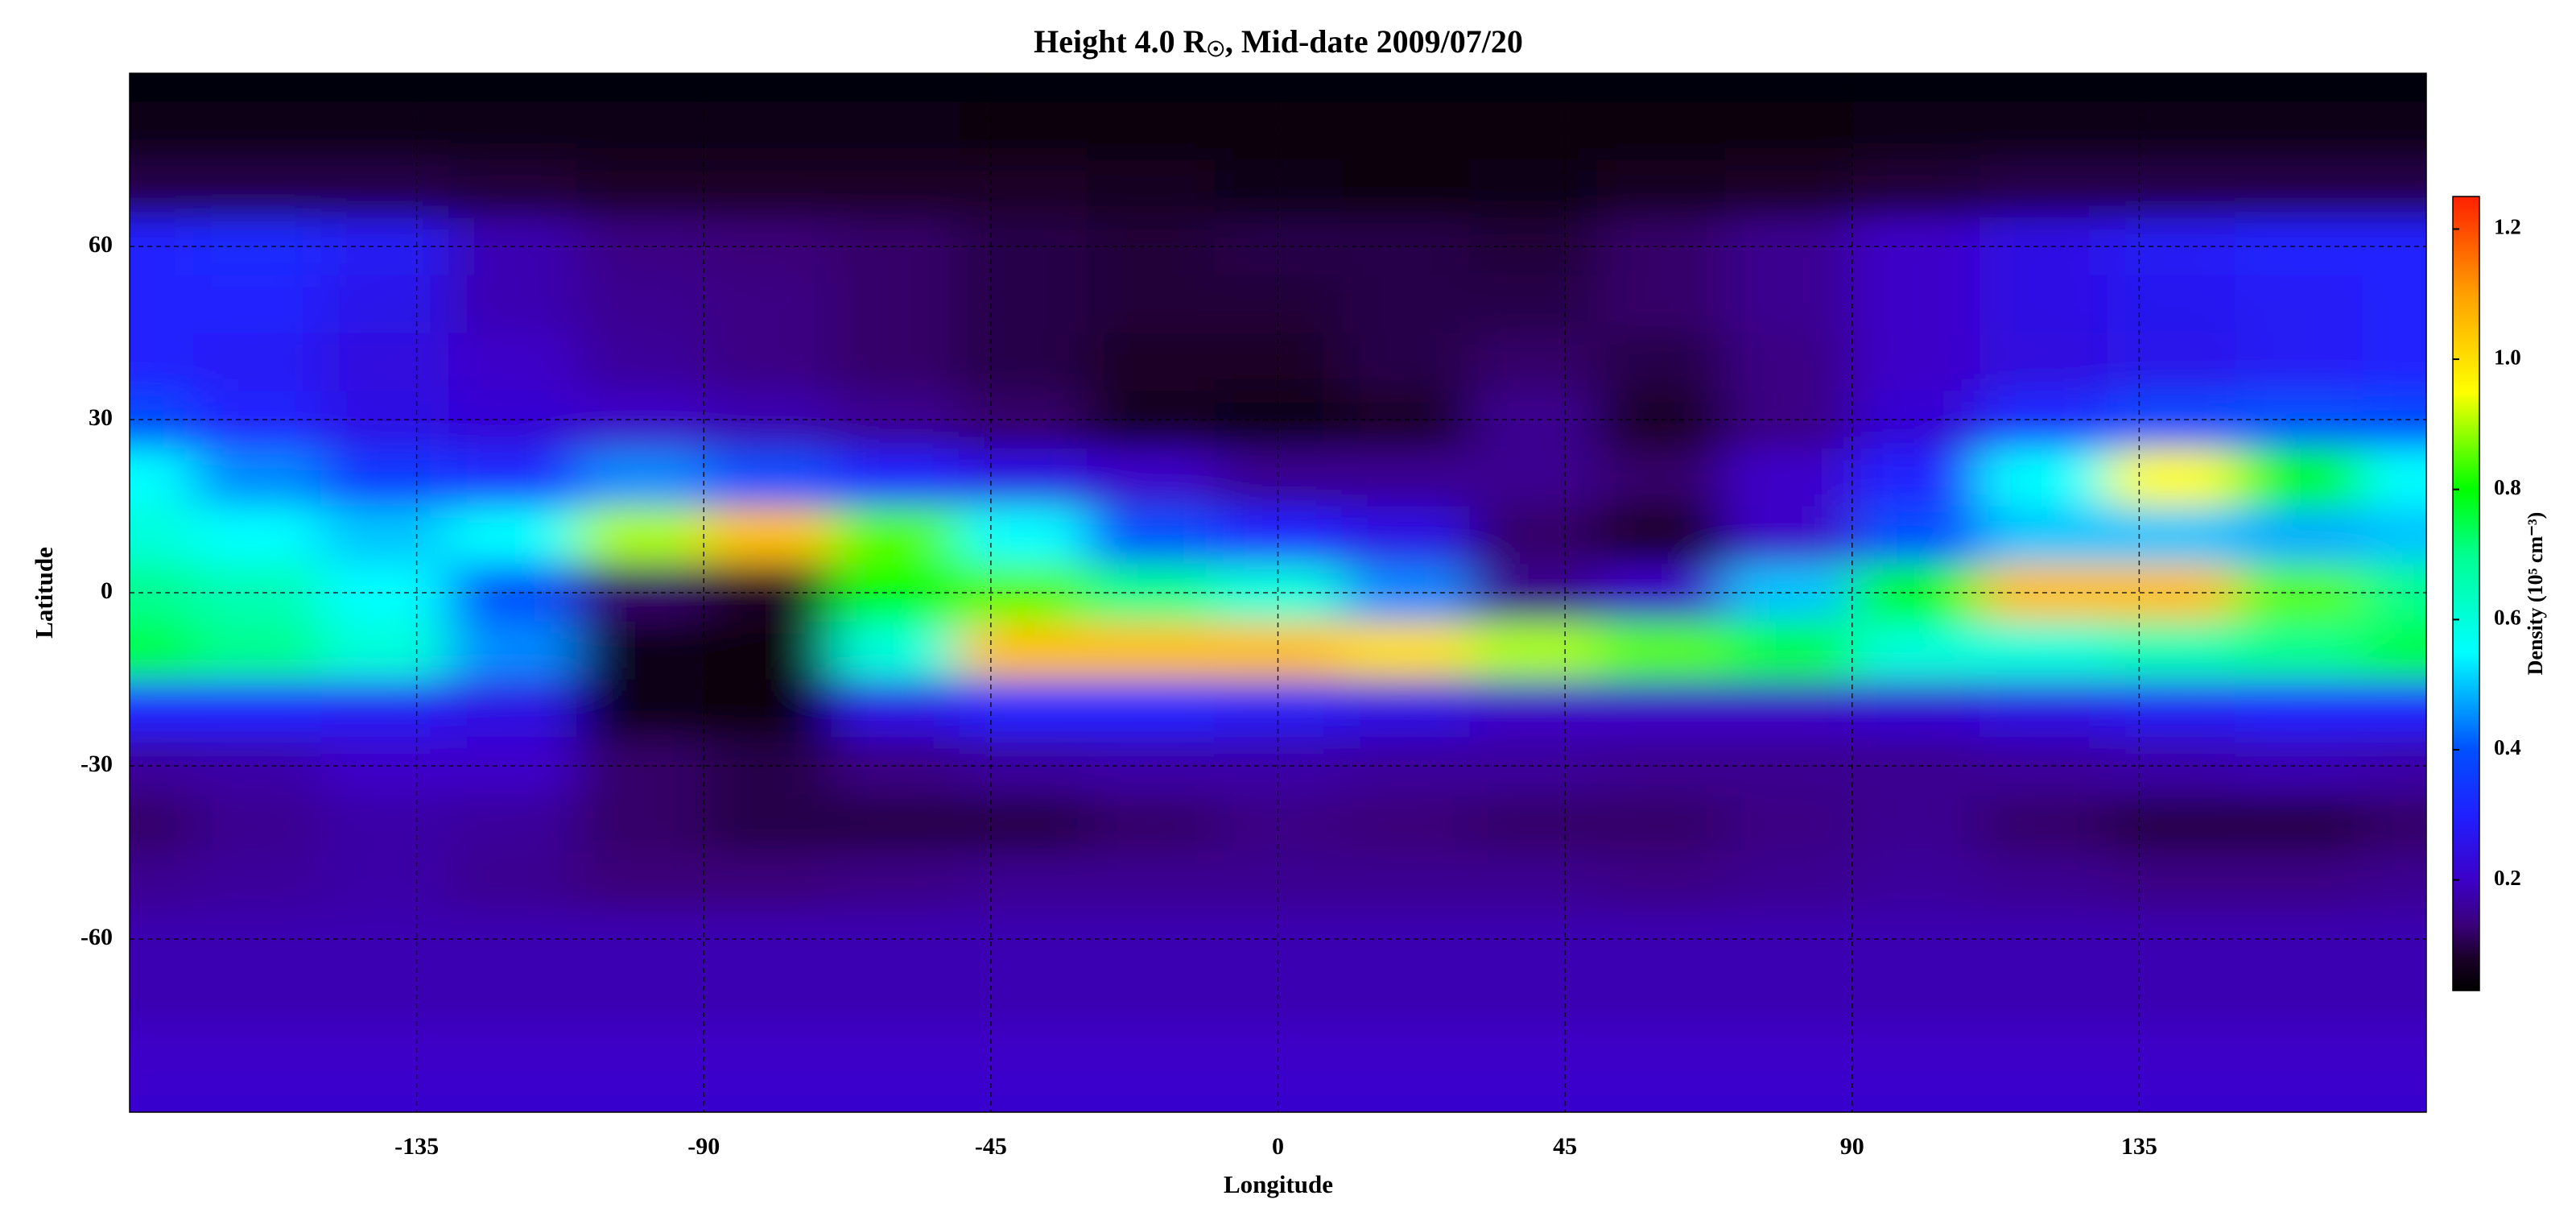  What do you see at coordinates (2466, 593) in the screenshot?
I see `colorbar` at bounding box center [2466, 593].